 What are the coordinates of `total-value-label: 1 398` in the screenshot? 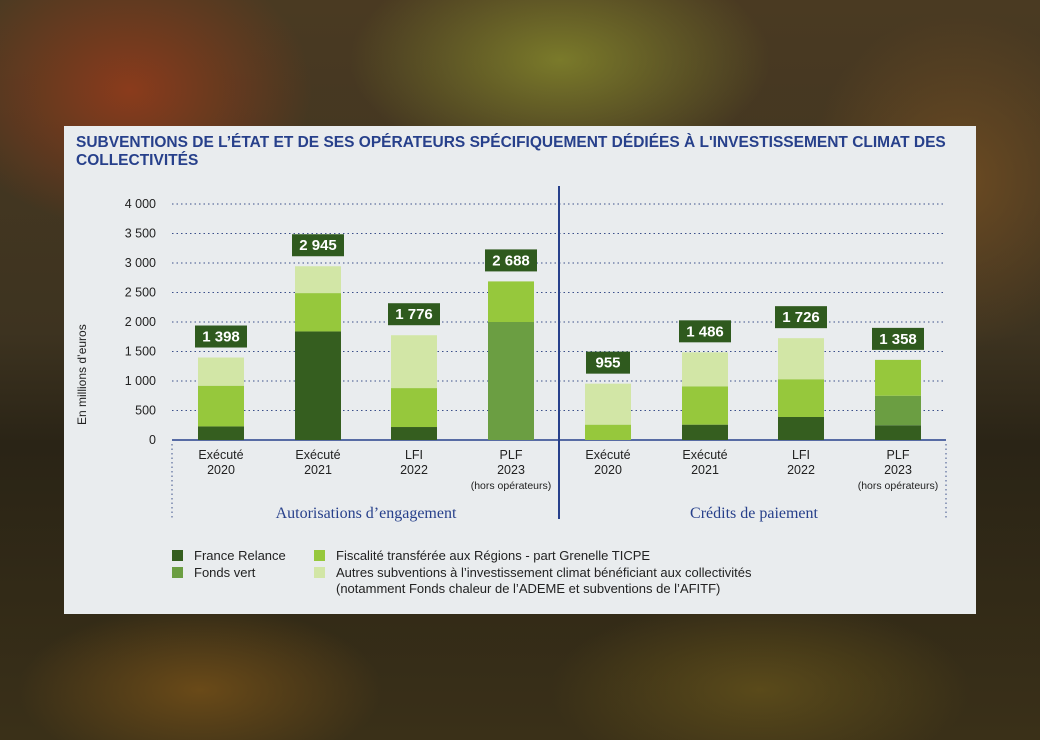 It's located at (221, 337).